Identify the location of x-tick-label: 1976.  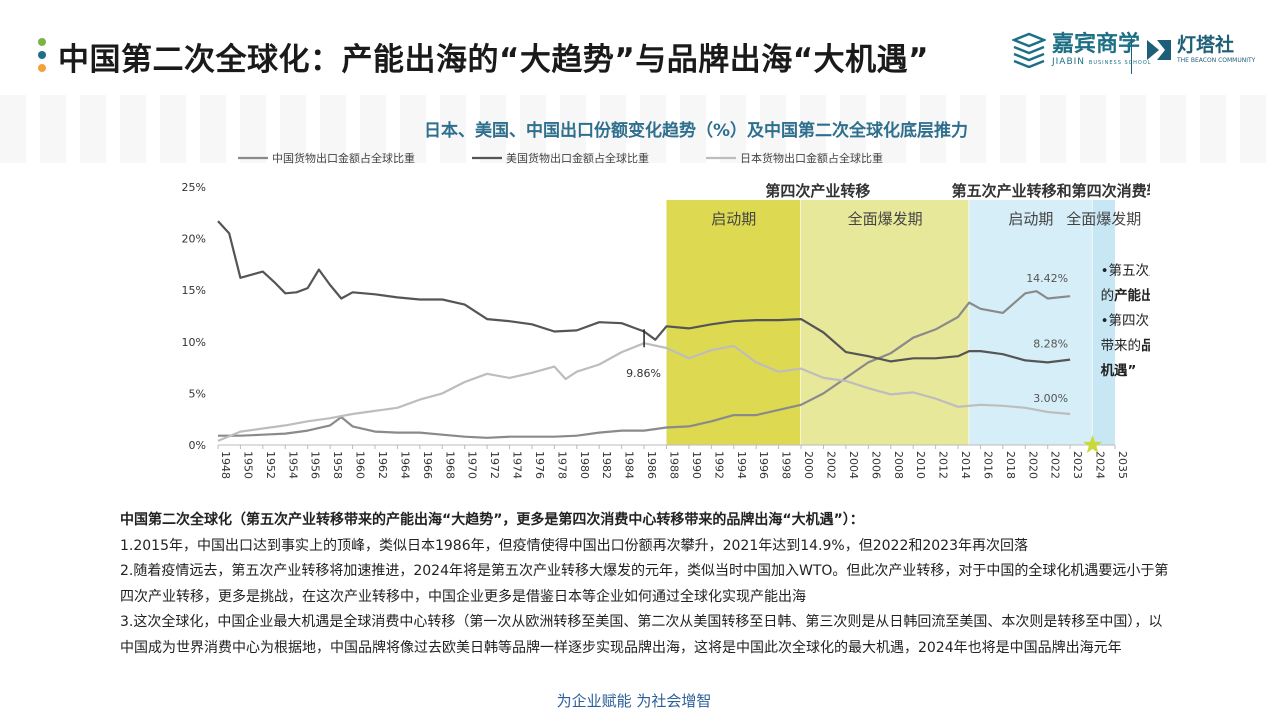
(539, 465).